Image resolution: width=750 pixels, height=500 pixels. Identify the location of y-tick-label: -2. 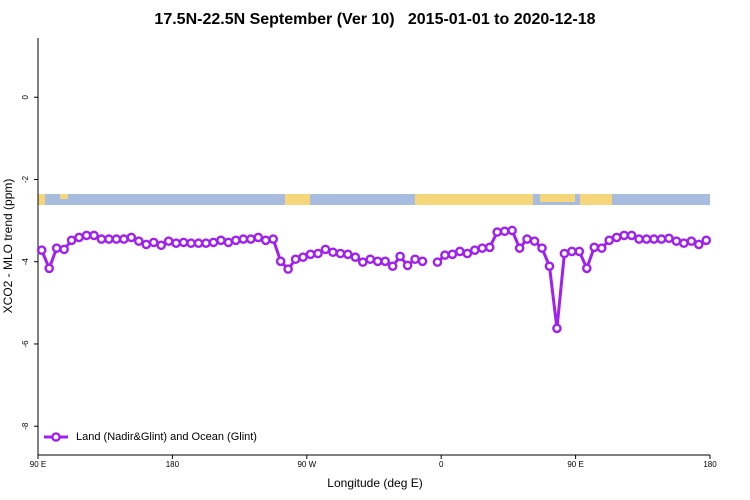
(25, 179).